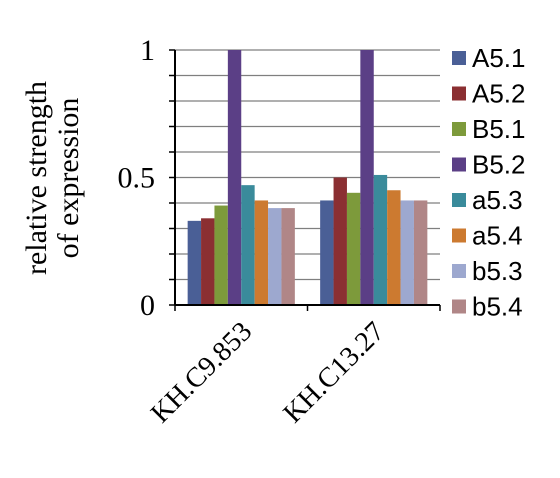 Image resolution: width=560 pixels, height=478 pixels. I want to click on y-axis-title-line-1: relative strength, so click(36, 178).